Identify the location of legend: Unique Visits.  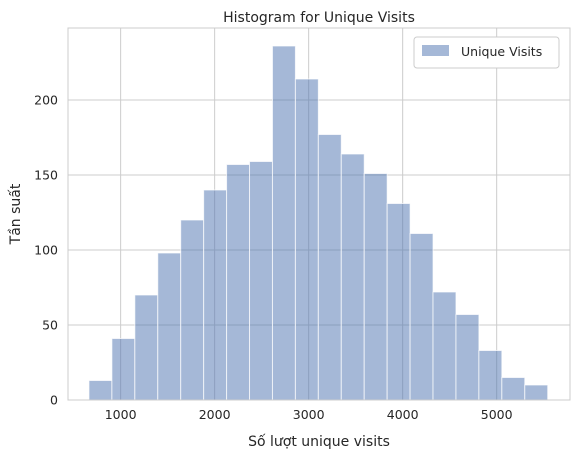
(486, 52).